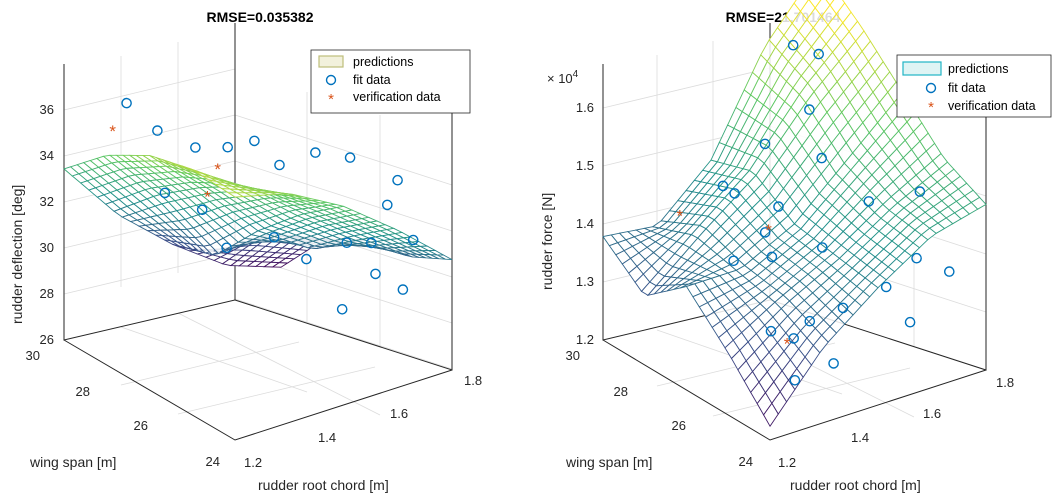 This screenshot has height=500, width=1052. What do you see at coordinates (563, 77) in the screenshot?
I see `z-exponent-label: × 10⁴` at bounding box center [563, 77].